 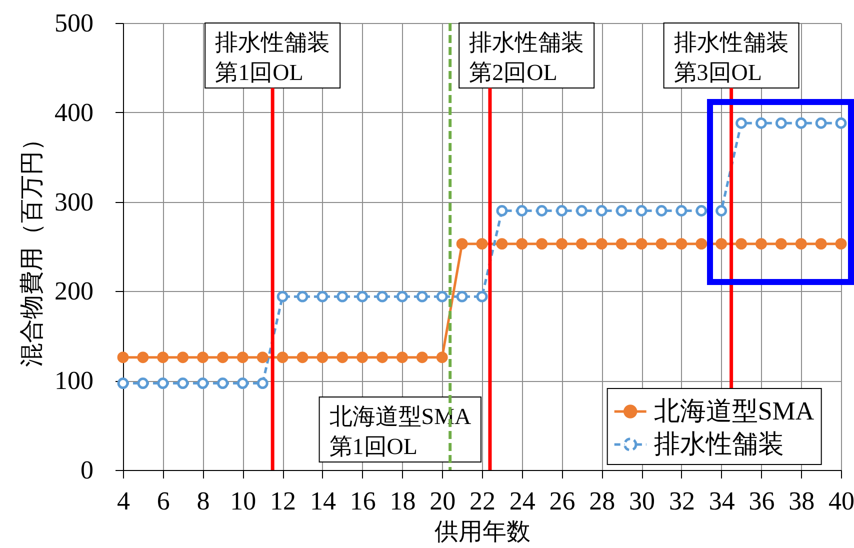 I want to click on ref-line-label: 排水性舗装第2回OL, so click(x=526, y=57).